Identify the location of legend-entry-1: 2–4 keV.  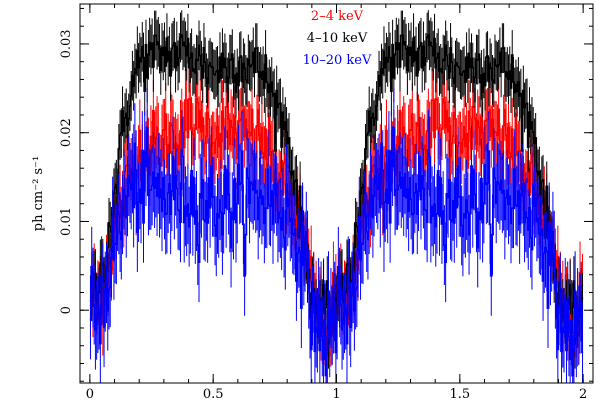
(337, 16).